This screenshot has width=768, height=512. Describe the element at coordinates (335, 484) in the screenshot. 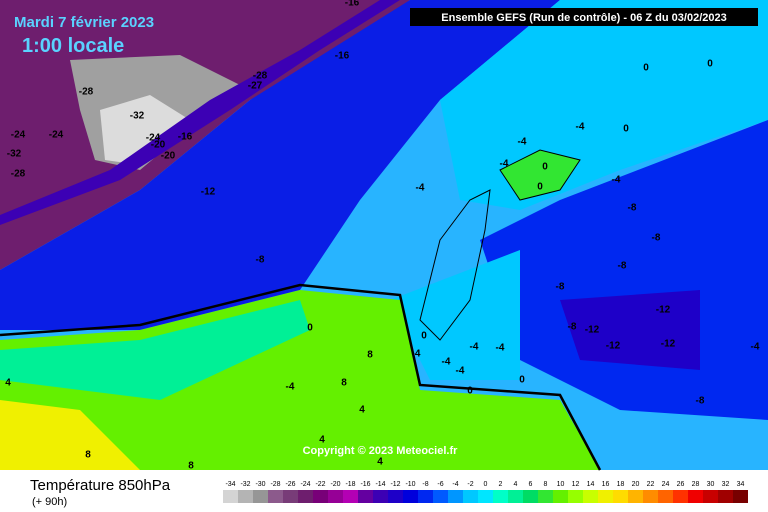

I see `scale-label: -20` at that location.